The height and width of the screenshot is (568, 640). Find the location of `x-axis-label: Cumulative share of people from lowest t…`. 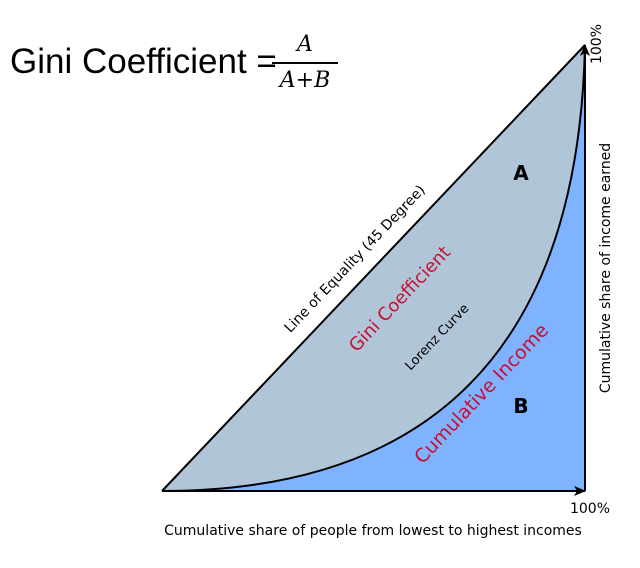

x-axis-label: Cumulative share of people from lowest t… is located at coordinates (373, 531).